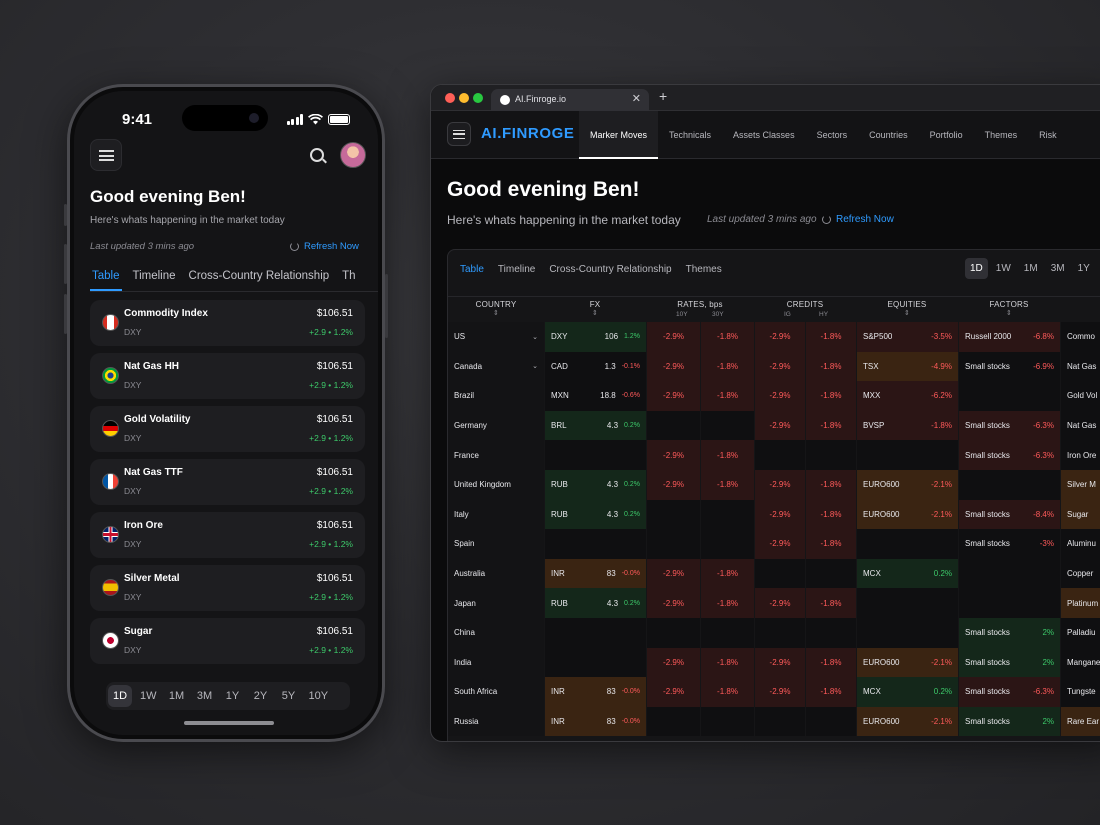 The image size is (1100, 825). I want to click on header-factors: FACTORS ⇕, so click(1009, 309).